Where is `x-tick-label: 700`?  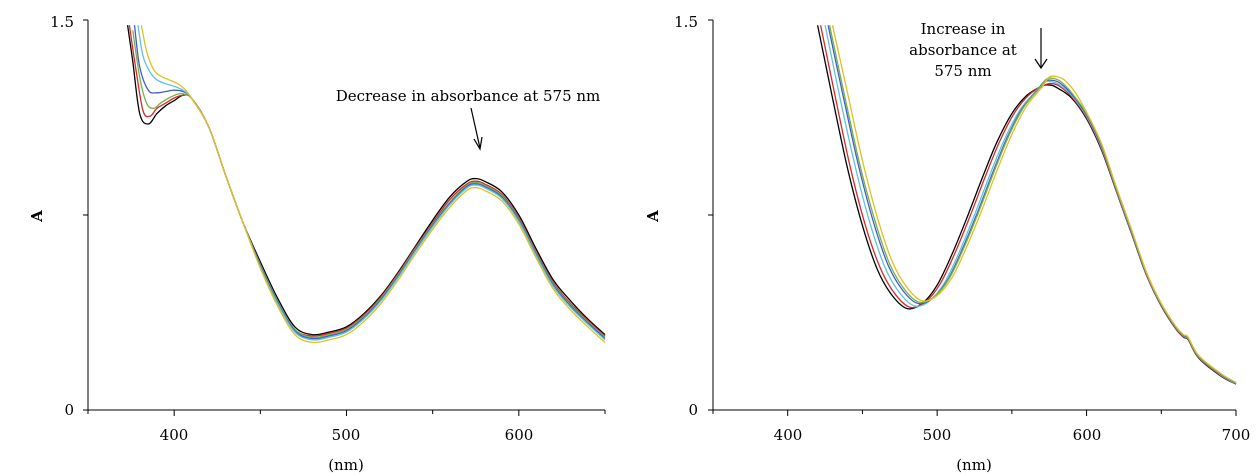 x-tick-label: 700 is located at coordinates (1236, 435).